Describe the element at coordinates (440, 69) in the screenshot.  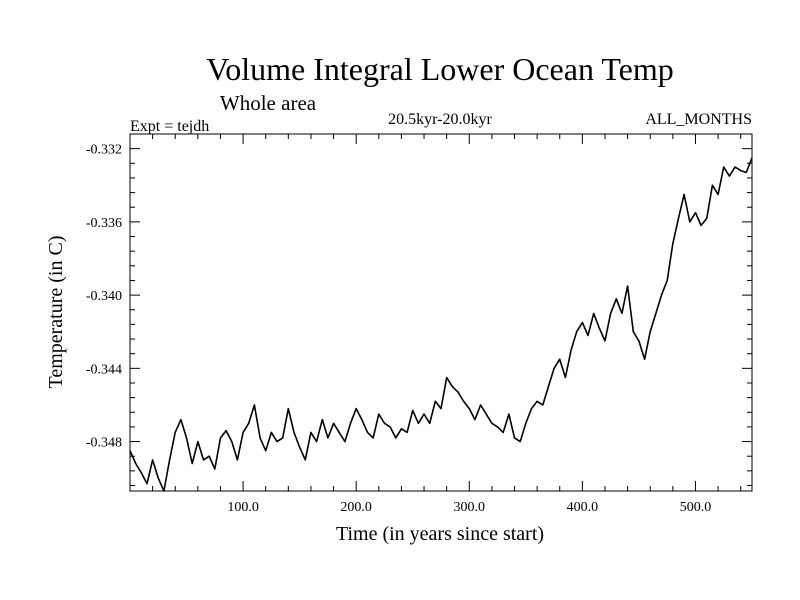
I see `chart-title: Volume Integral Lower Ocean Temp` at that location.